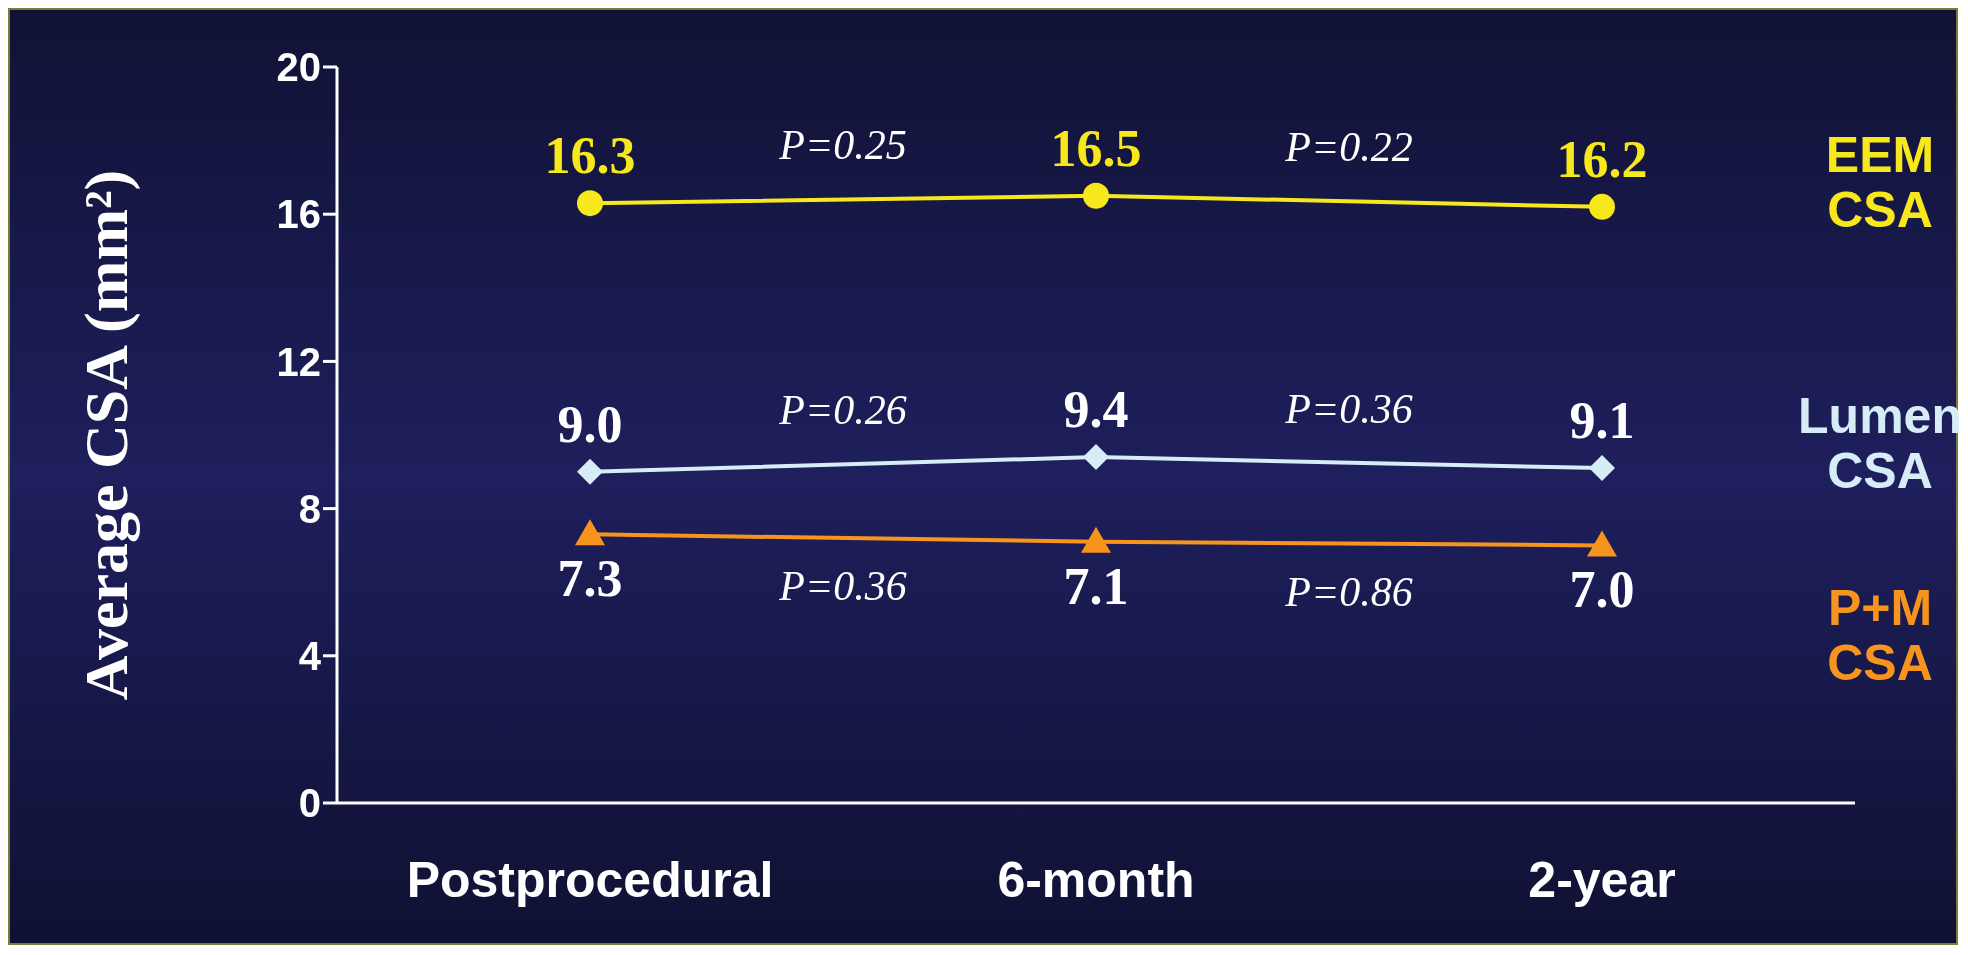  What do you see at coordinates (1602, 879) in the screenshot?
I see `x-tick-label: 2-year` at bounding box center [1602, 879].